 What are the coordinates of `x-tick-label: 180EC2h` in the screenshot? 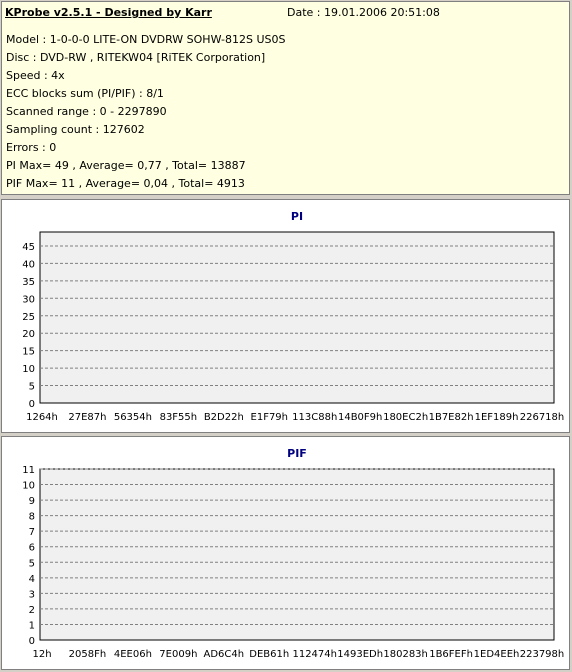 It's located at (405, 417).